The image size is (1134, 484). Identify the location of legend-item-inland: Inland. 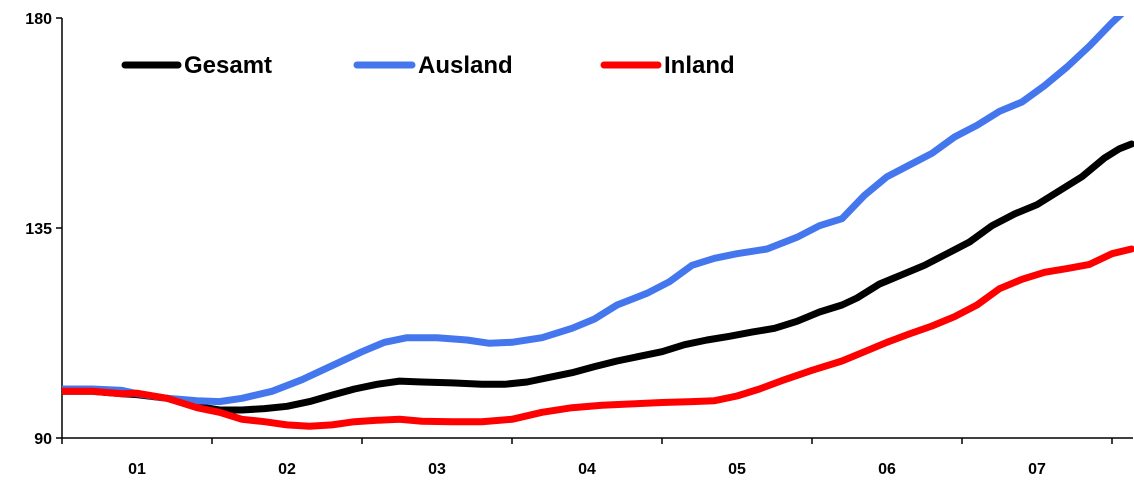
(667, 65).